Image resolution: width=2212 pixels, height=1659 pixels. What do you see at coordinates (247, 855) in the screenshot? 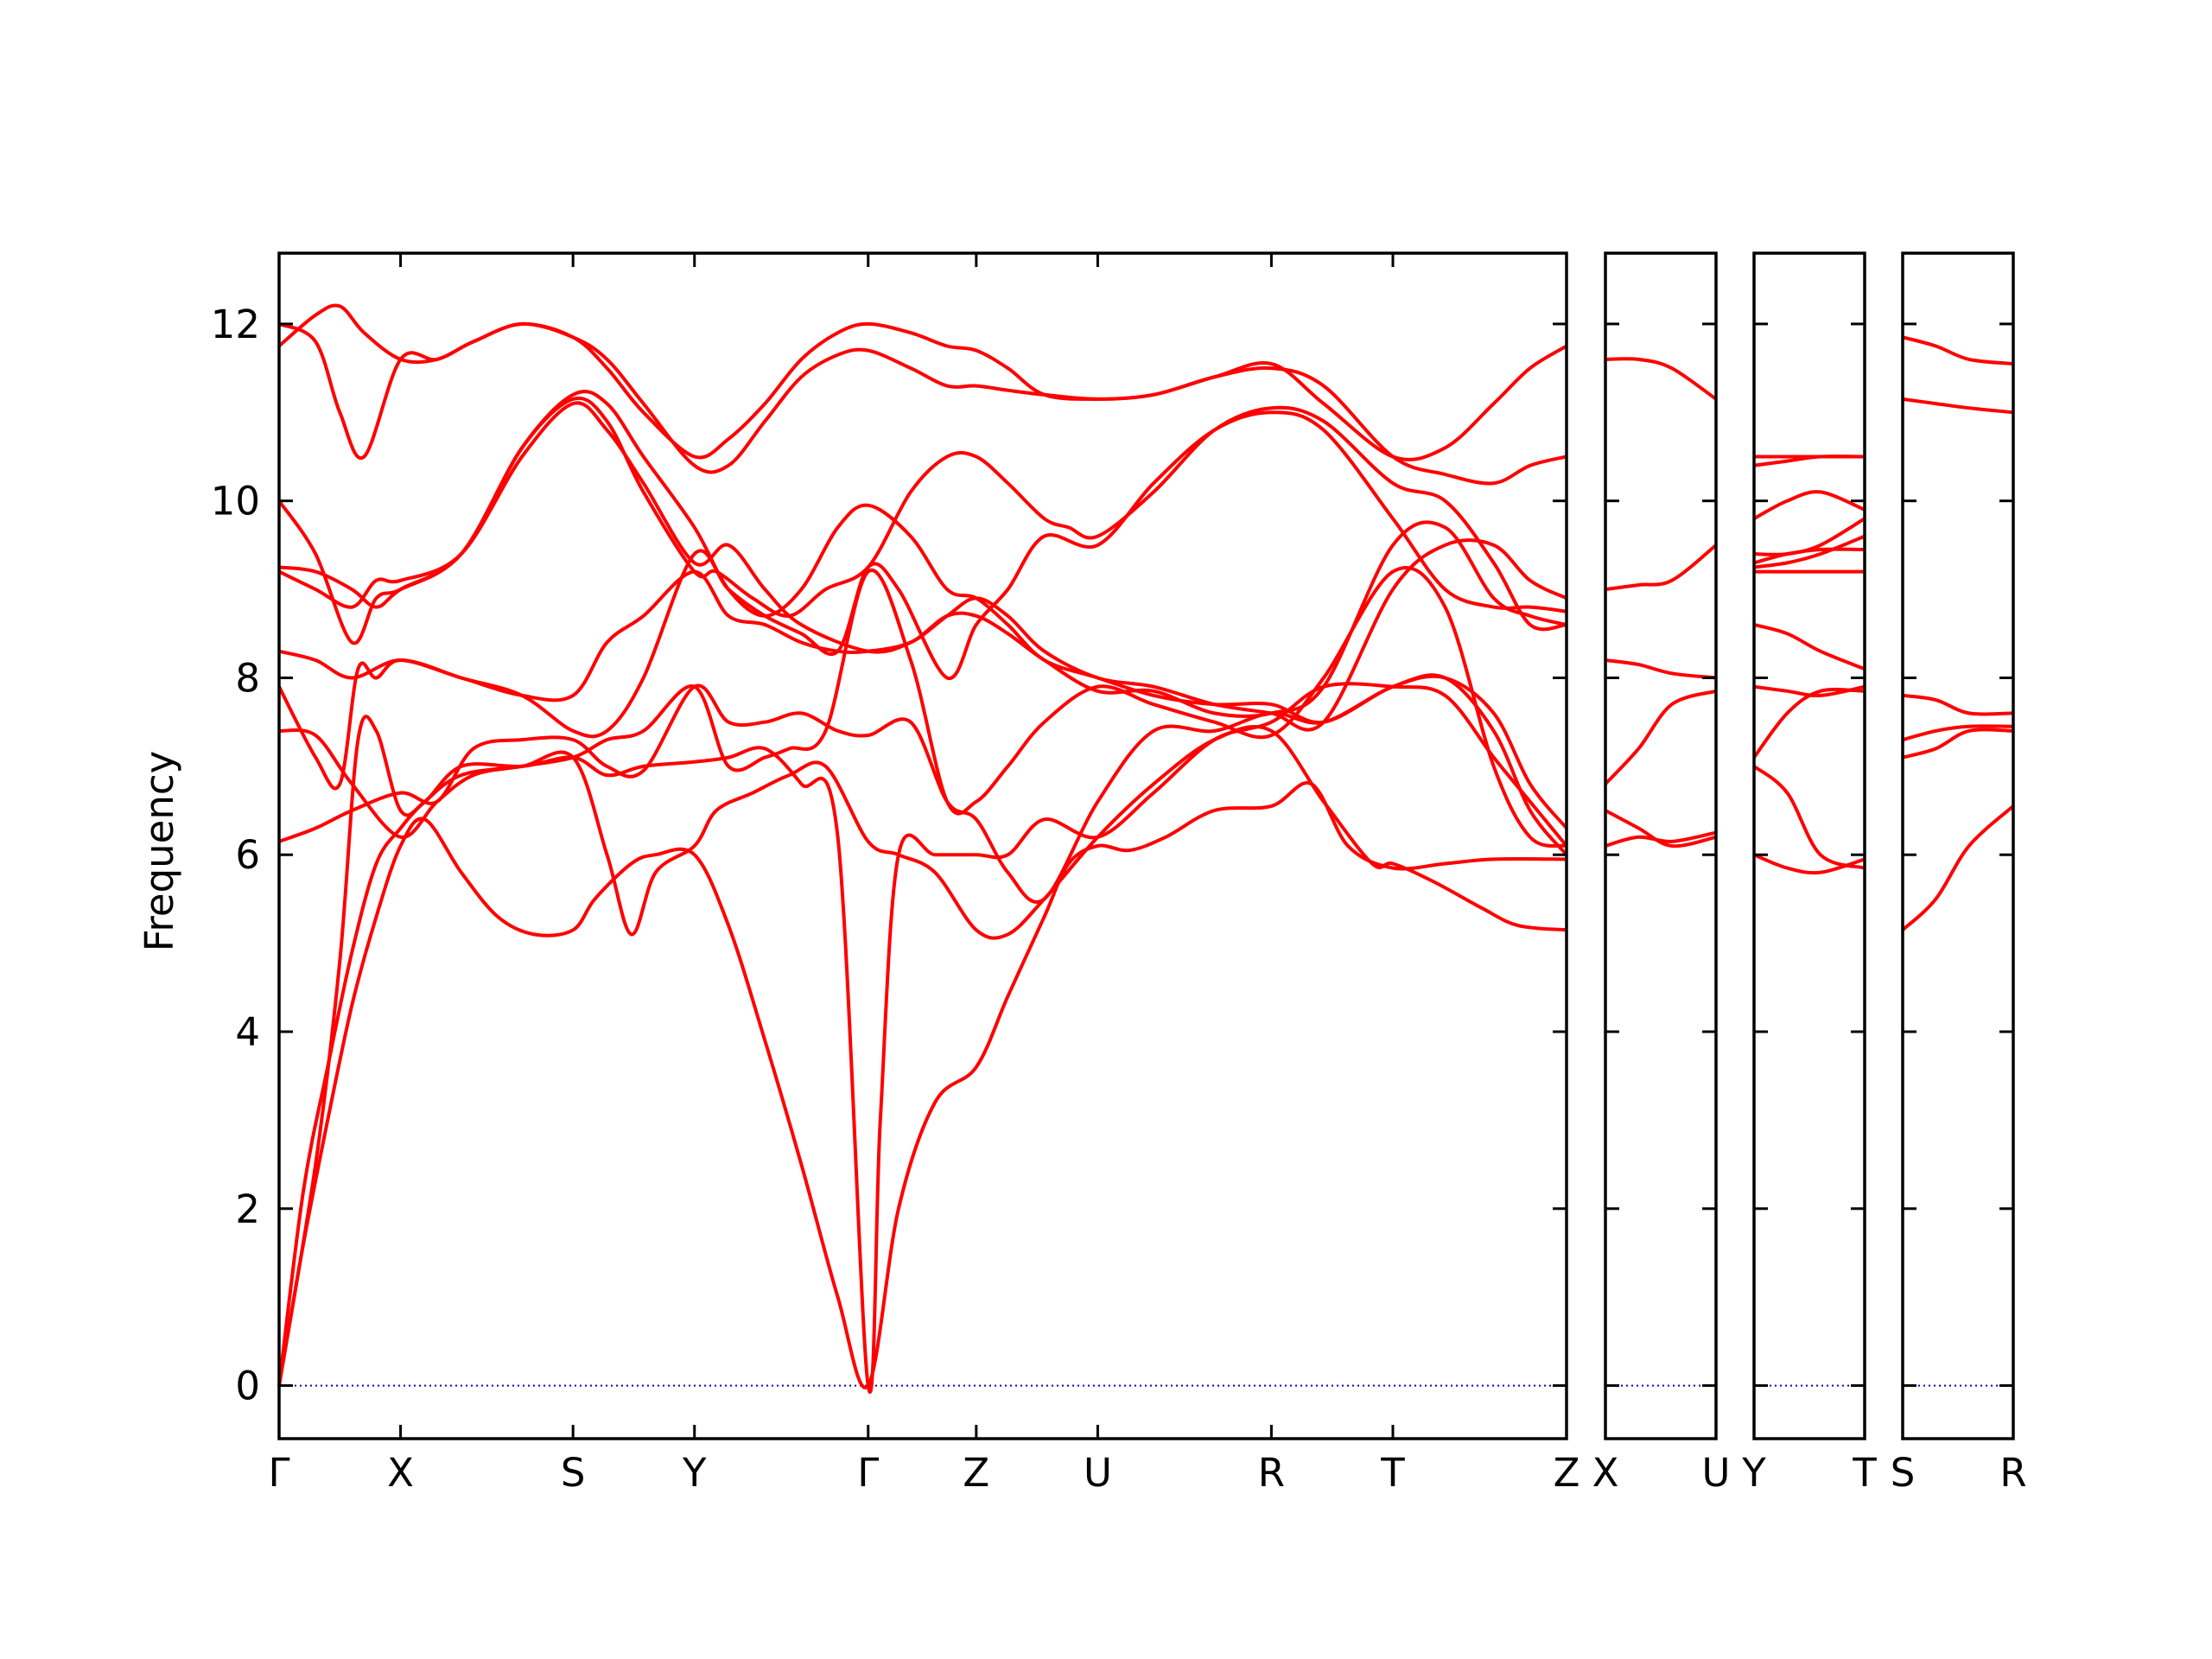
I see `y-tick-label: 6` at bounding box center [247, 855].